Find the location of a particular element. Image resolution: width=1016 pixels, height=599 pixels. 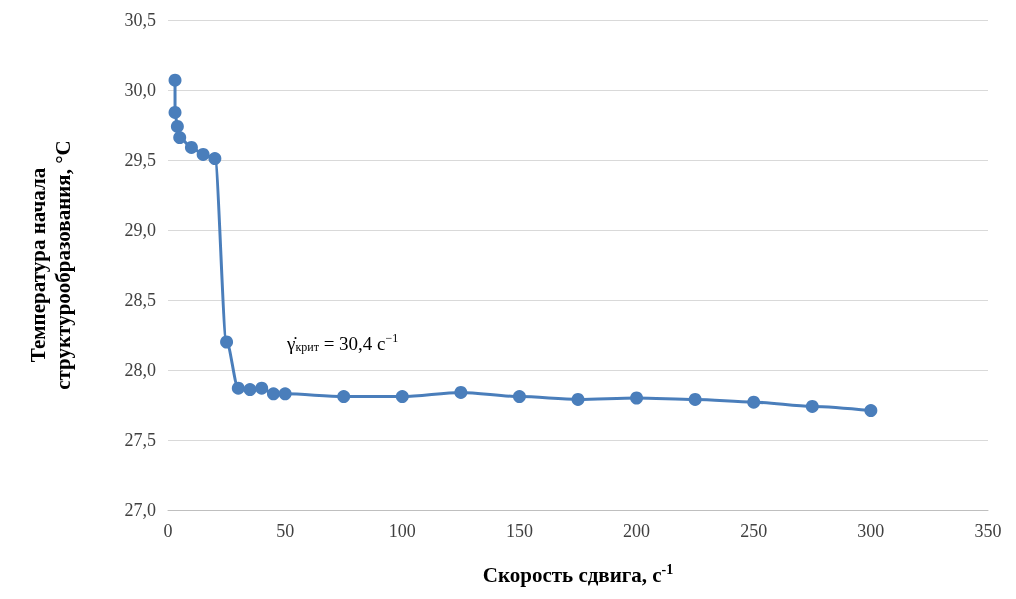

x-tick-label: 0 is located at coordinates (168, 531).